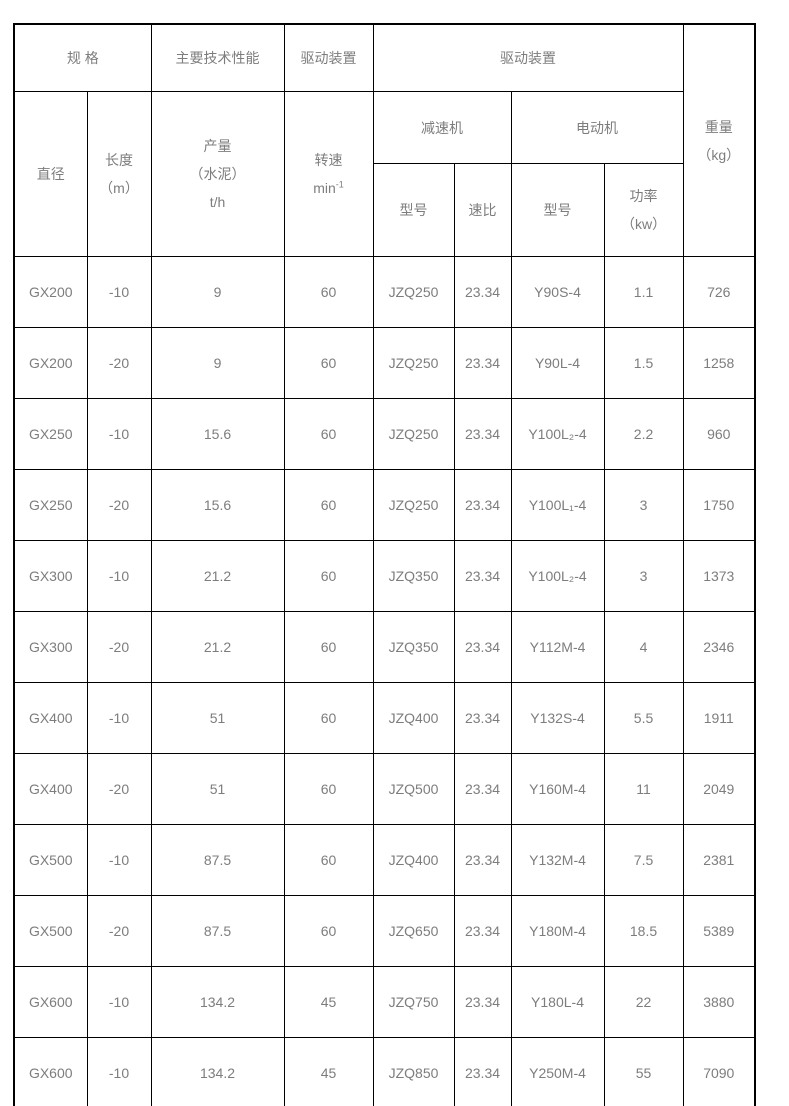  What do you see at coordinates (50, 505) in the screenshot?
I see `table-cell: GX250` at bounding box center [50, 505].